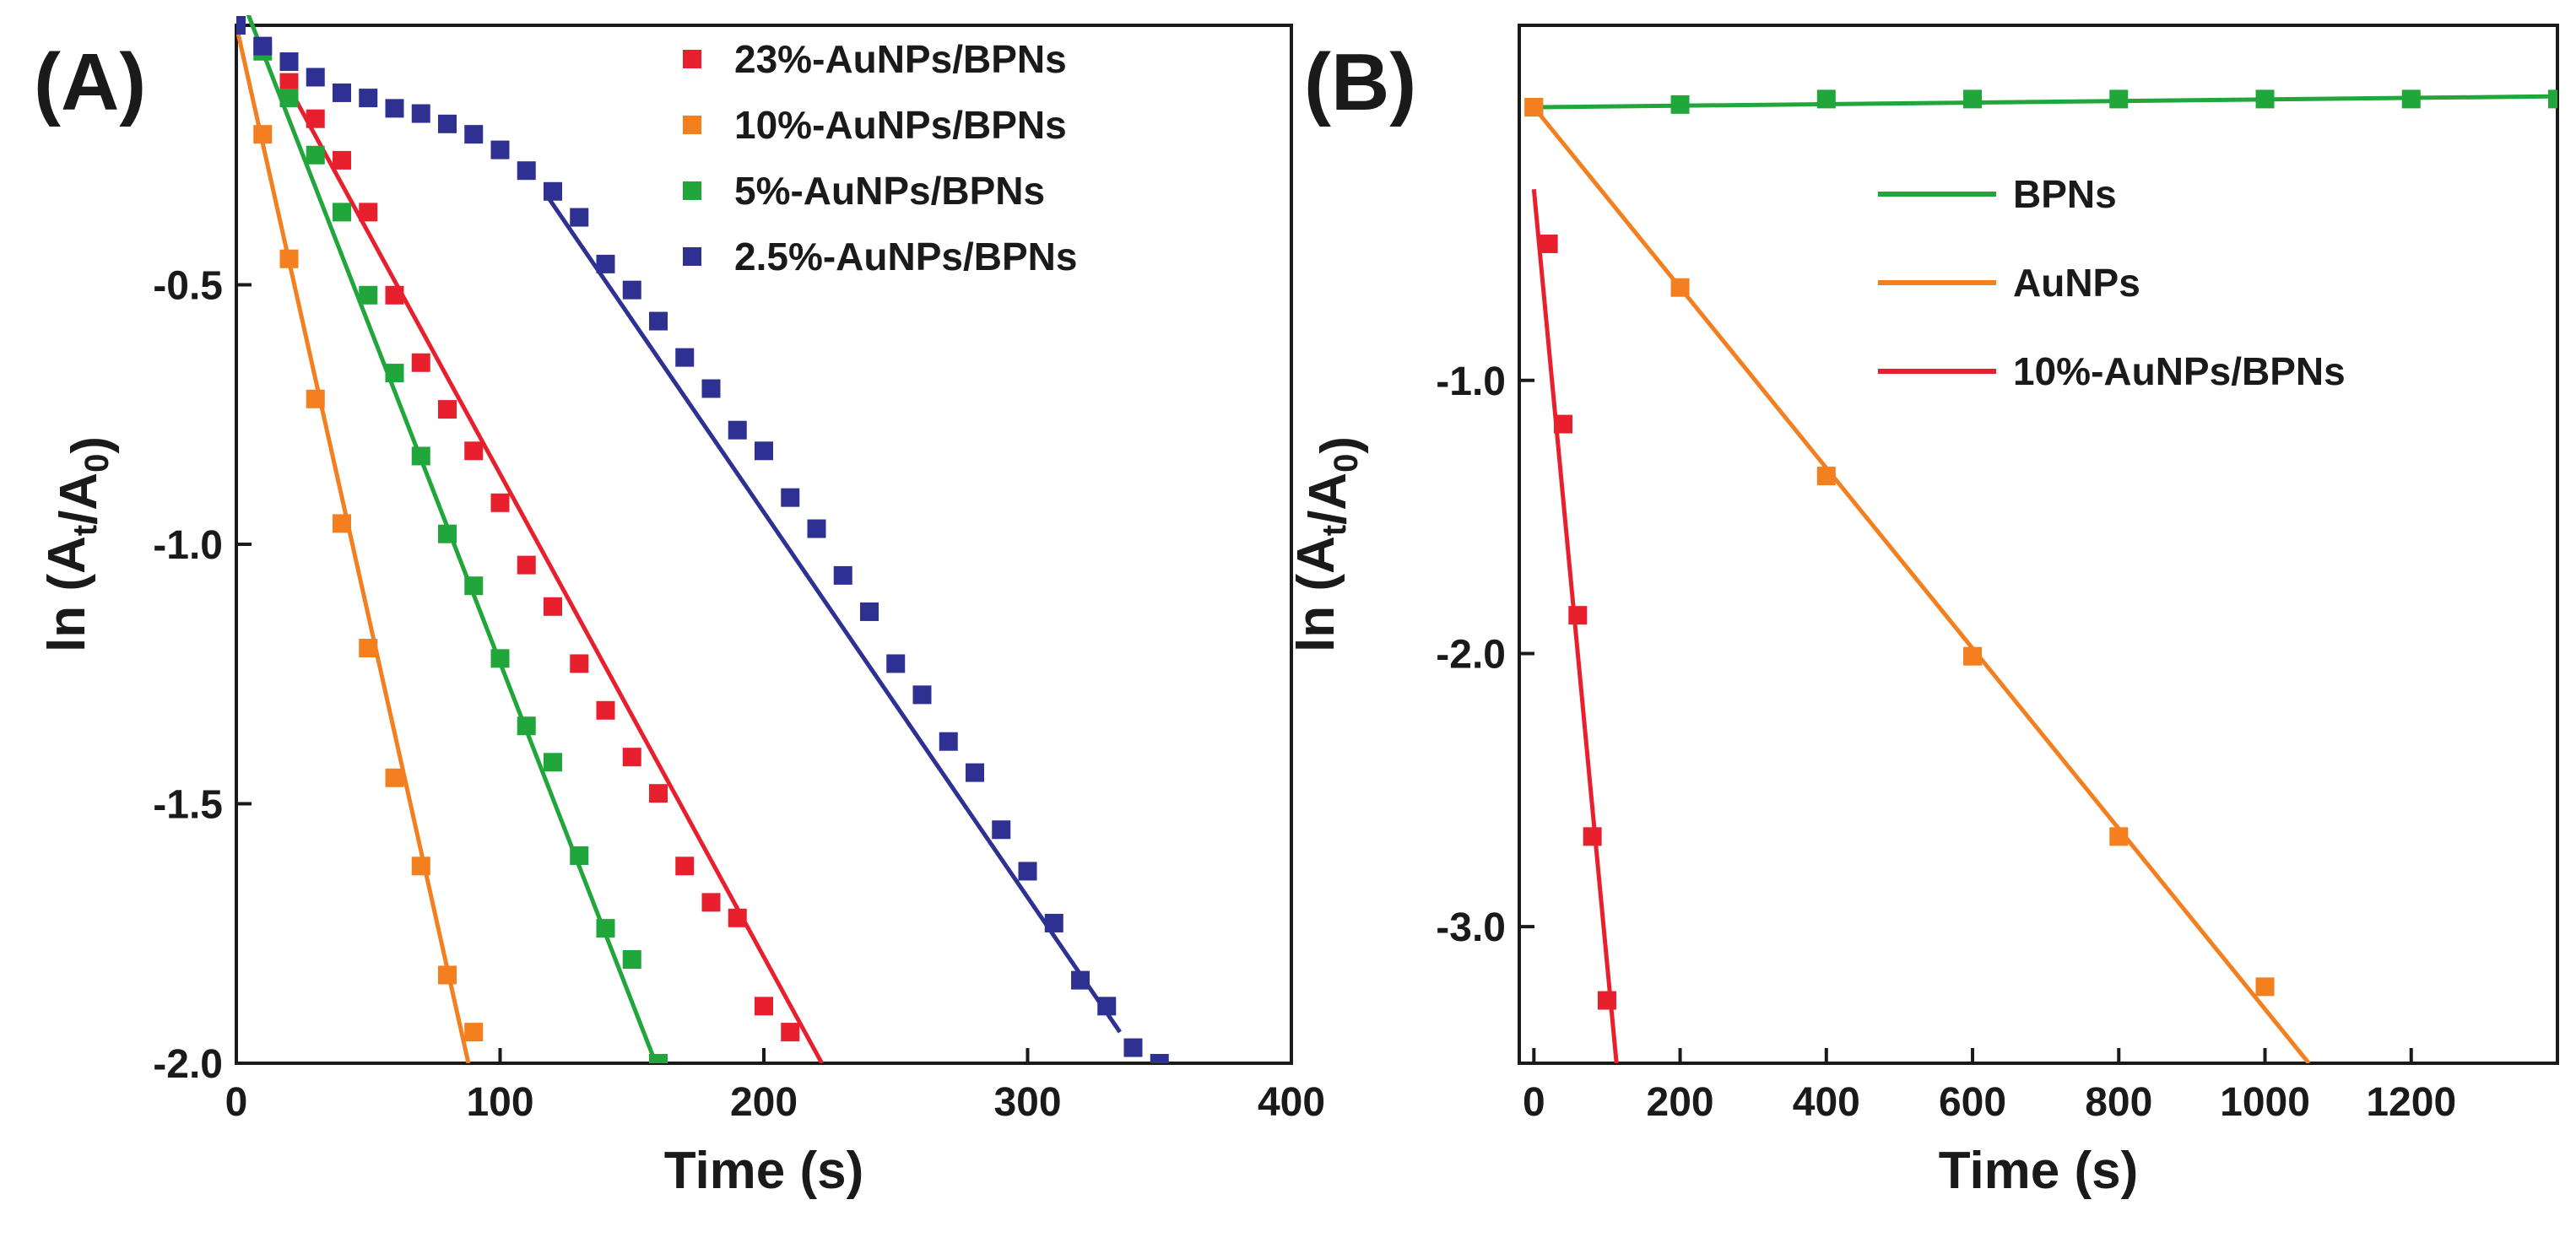 Image resolution: width=2576 pixels, height=1259 pixels. I want to click on series-5-aunps-bpns, so click(457, 539).